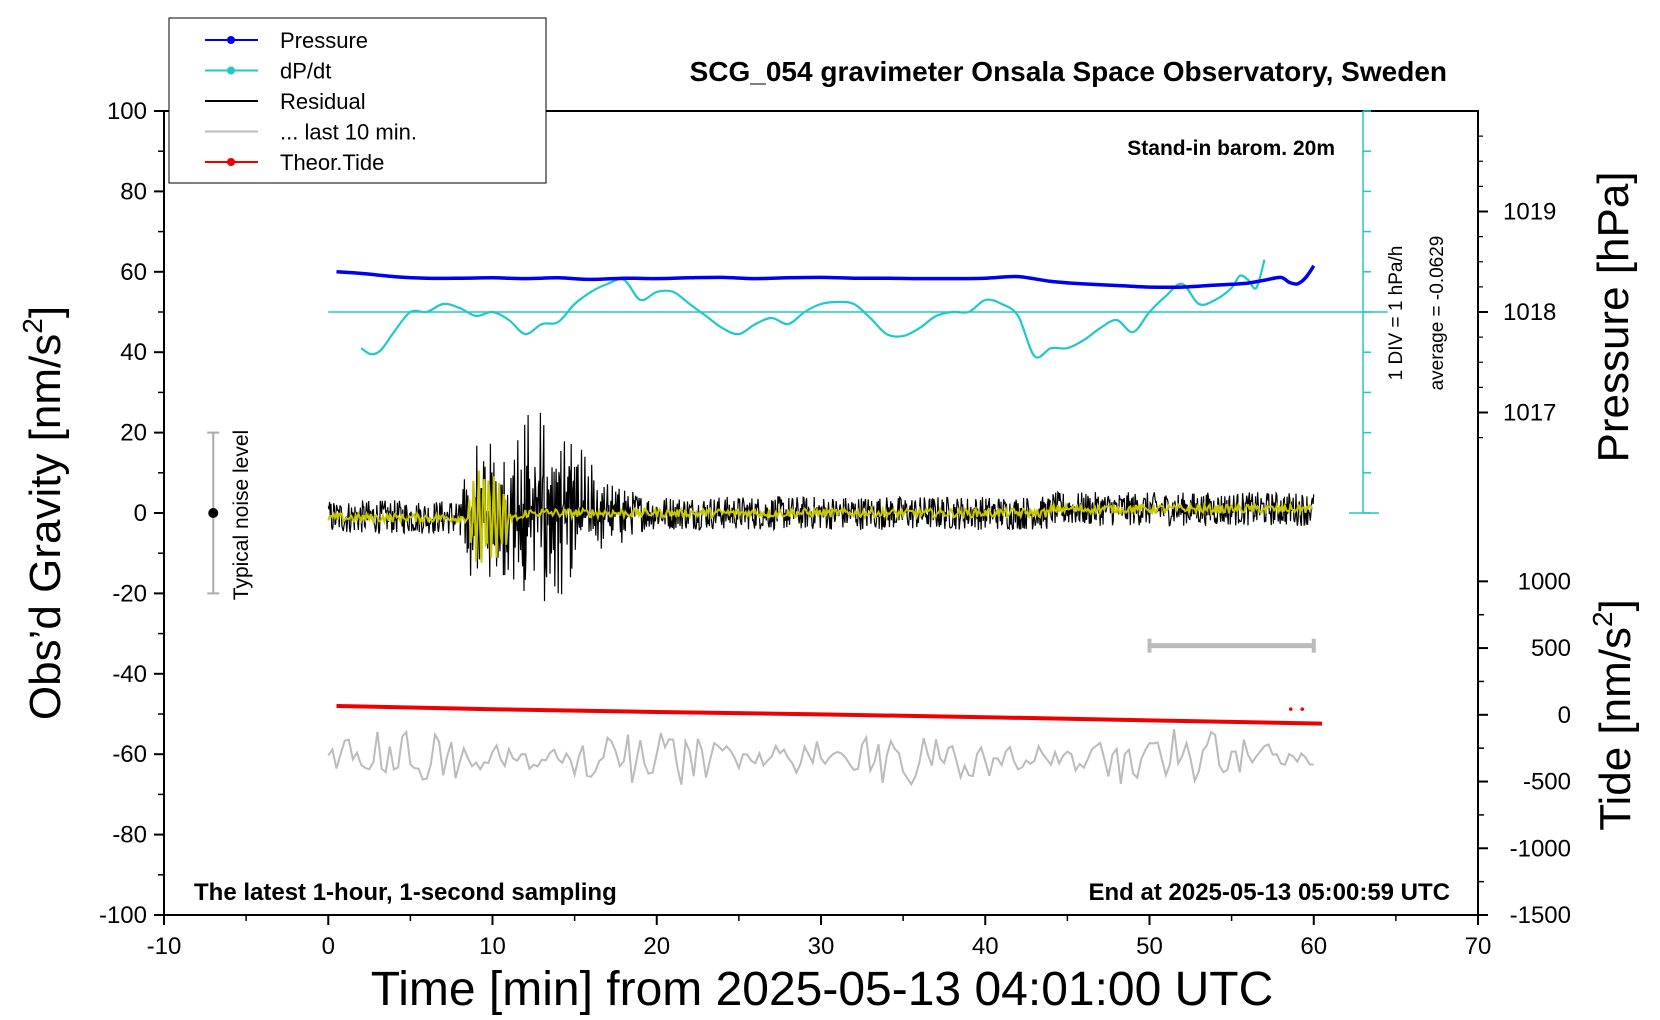  What do you see at coordinates (45, 527) in the screenshot?
I see `y-axis-label-main: Obs’d Gravity [nm/s` at bounding box center [45, 527].